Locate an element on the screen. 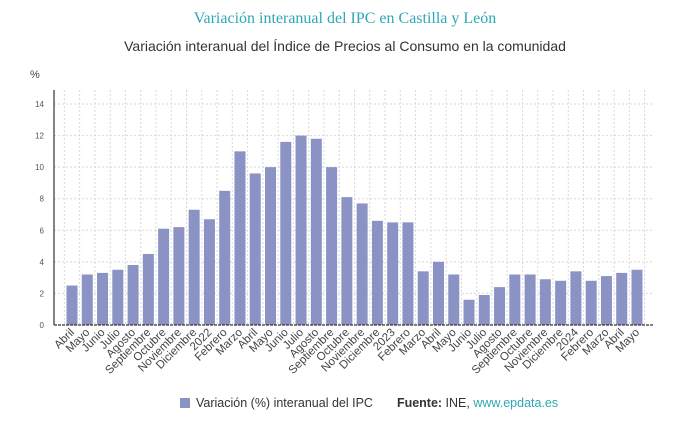 This screenshot has width=690, height=428. y-tick-label: 0 is located at coordinates (42, 325).